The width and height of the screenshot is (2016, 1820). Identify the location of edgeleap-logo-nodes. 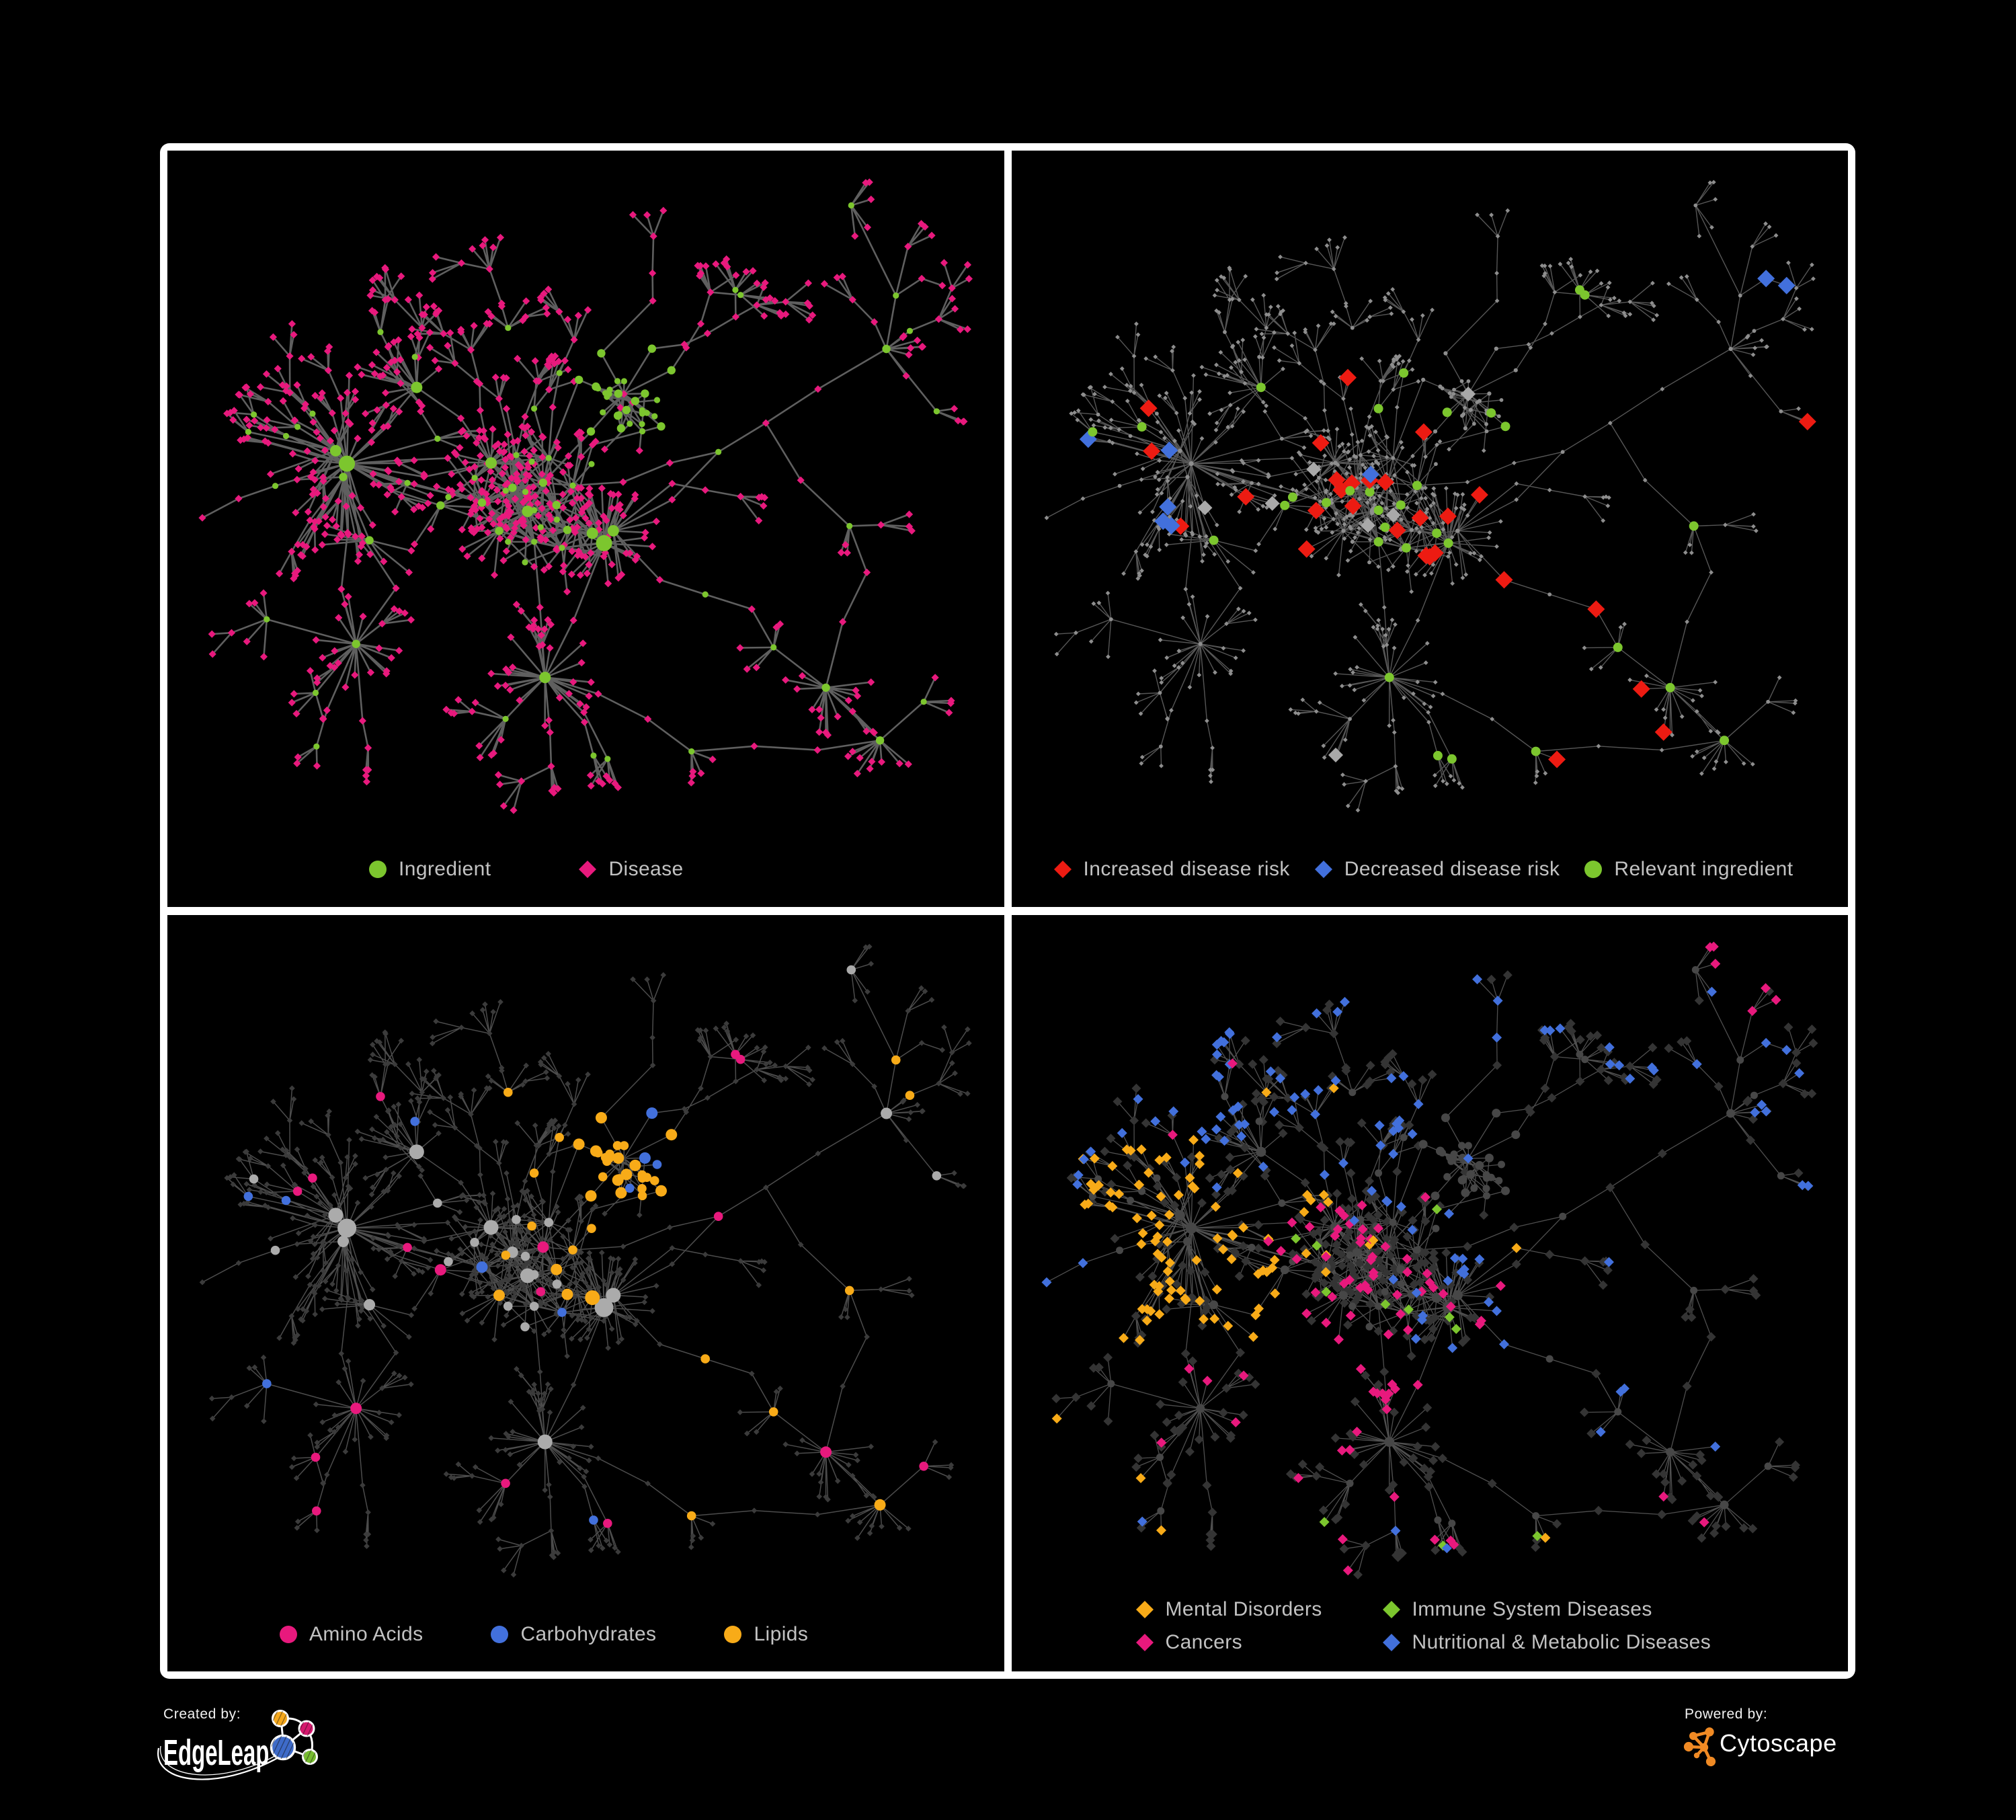
(294, 1737).